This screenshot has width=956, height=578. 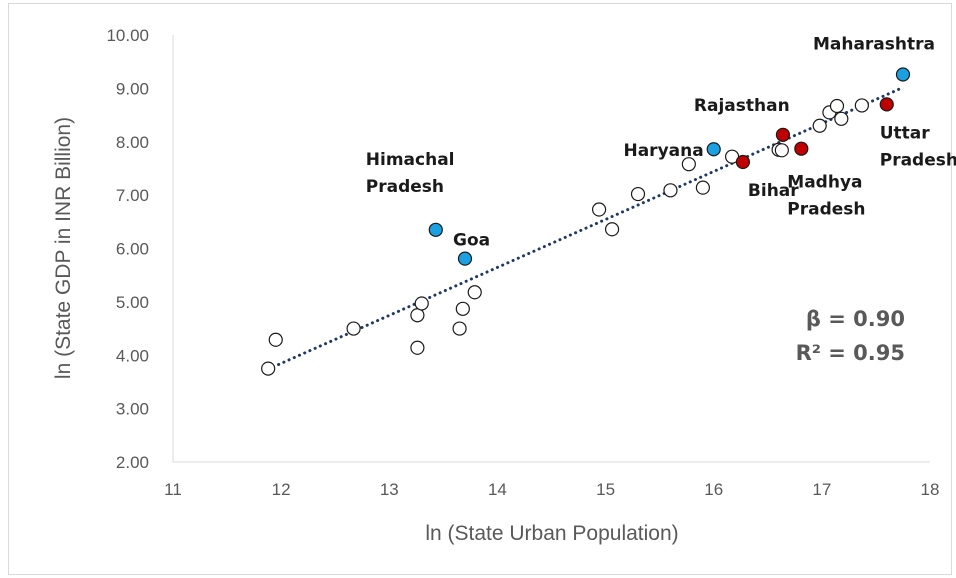 What do you see at coordinates (713, 149) in the screenshot?
I see `point-haryana` at bounding box center [713, 149].